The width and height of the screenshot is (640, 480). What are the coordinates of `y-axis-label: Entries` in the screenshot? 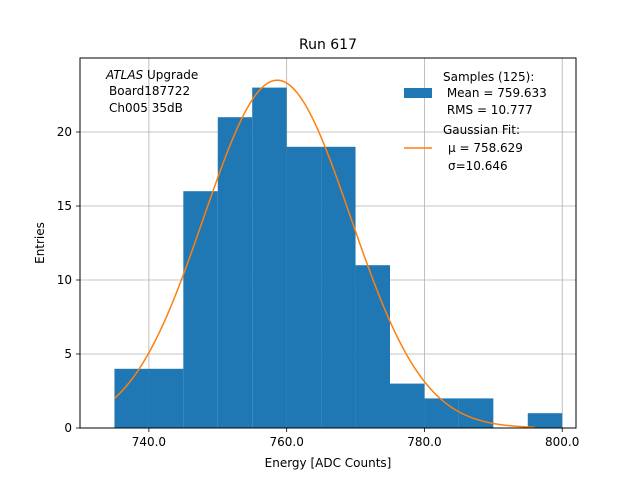 It's located at (40, 243).